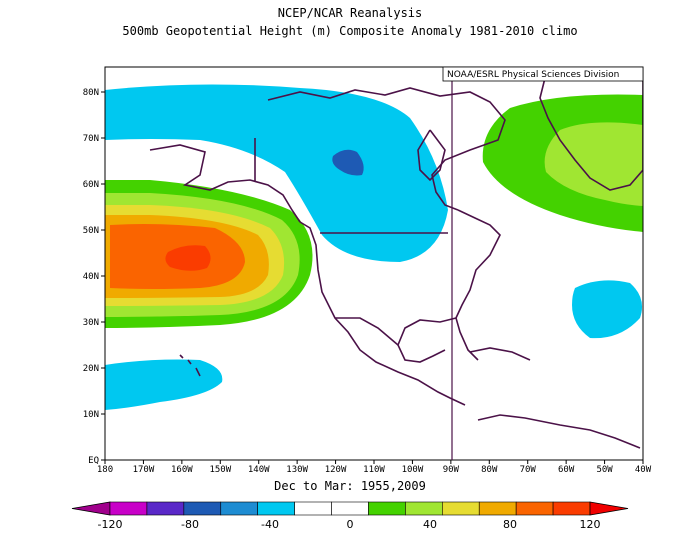 The width and height of the screenshot is (700, 542). I want to click on credit-box, so click(543, 74).